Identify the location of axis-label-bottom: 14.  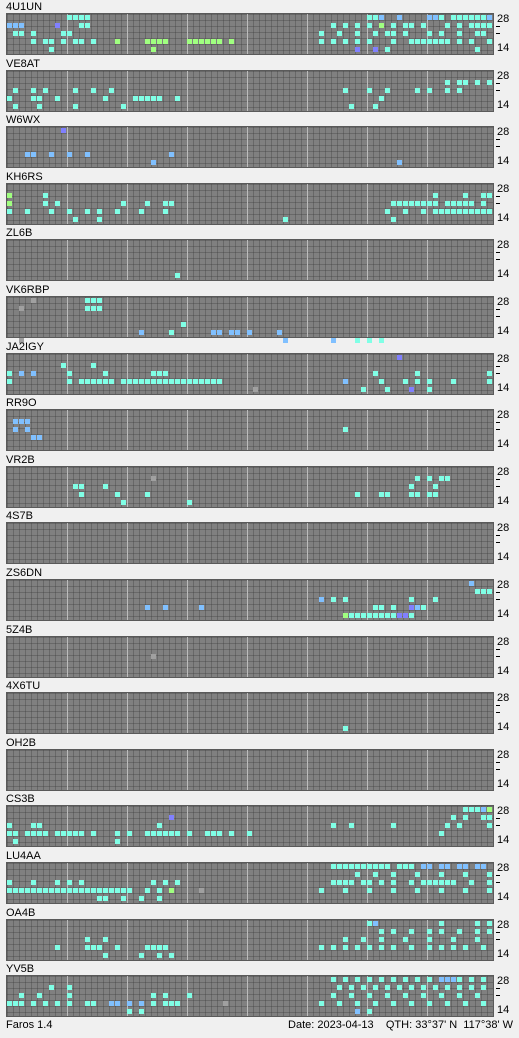
(503, 105).